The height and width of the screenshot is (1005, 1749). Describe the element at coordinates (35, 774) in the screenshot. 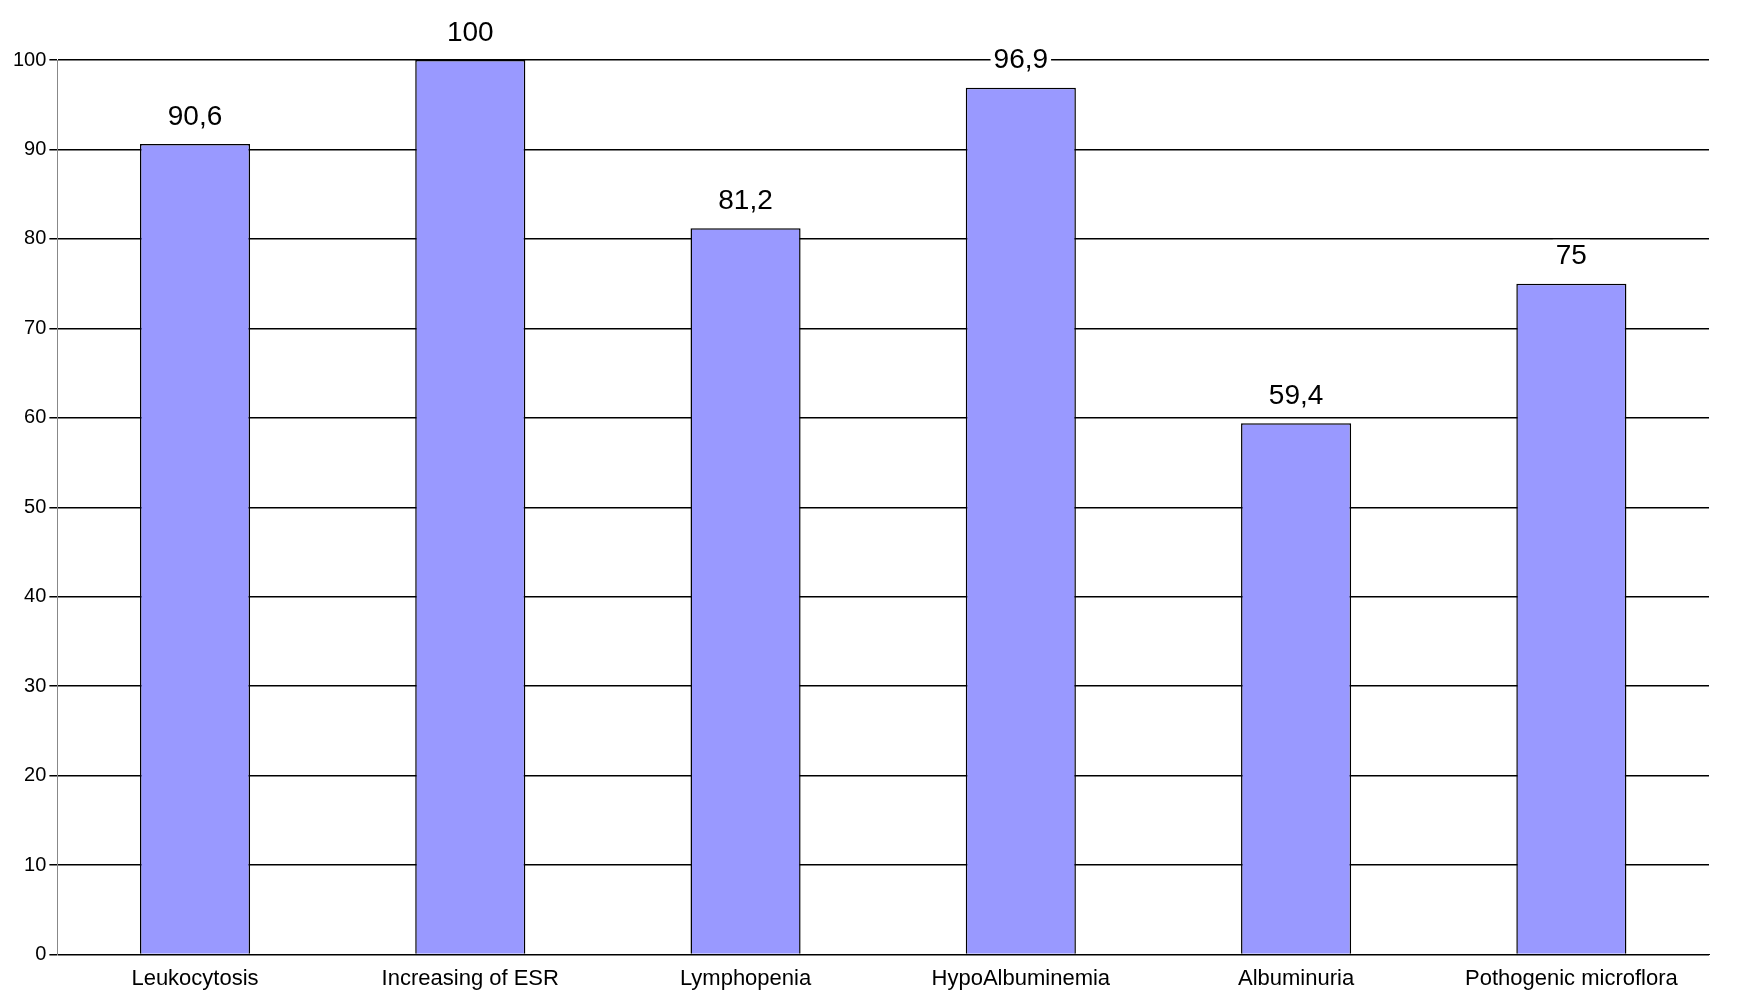

I see `y-tick-label: 20` at that location.